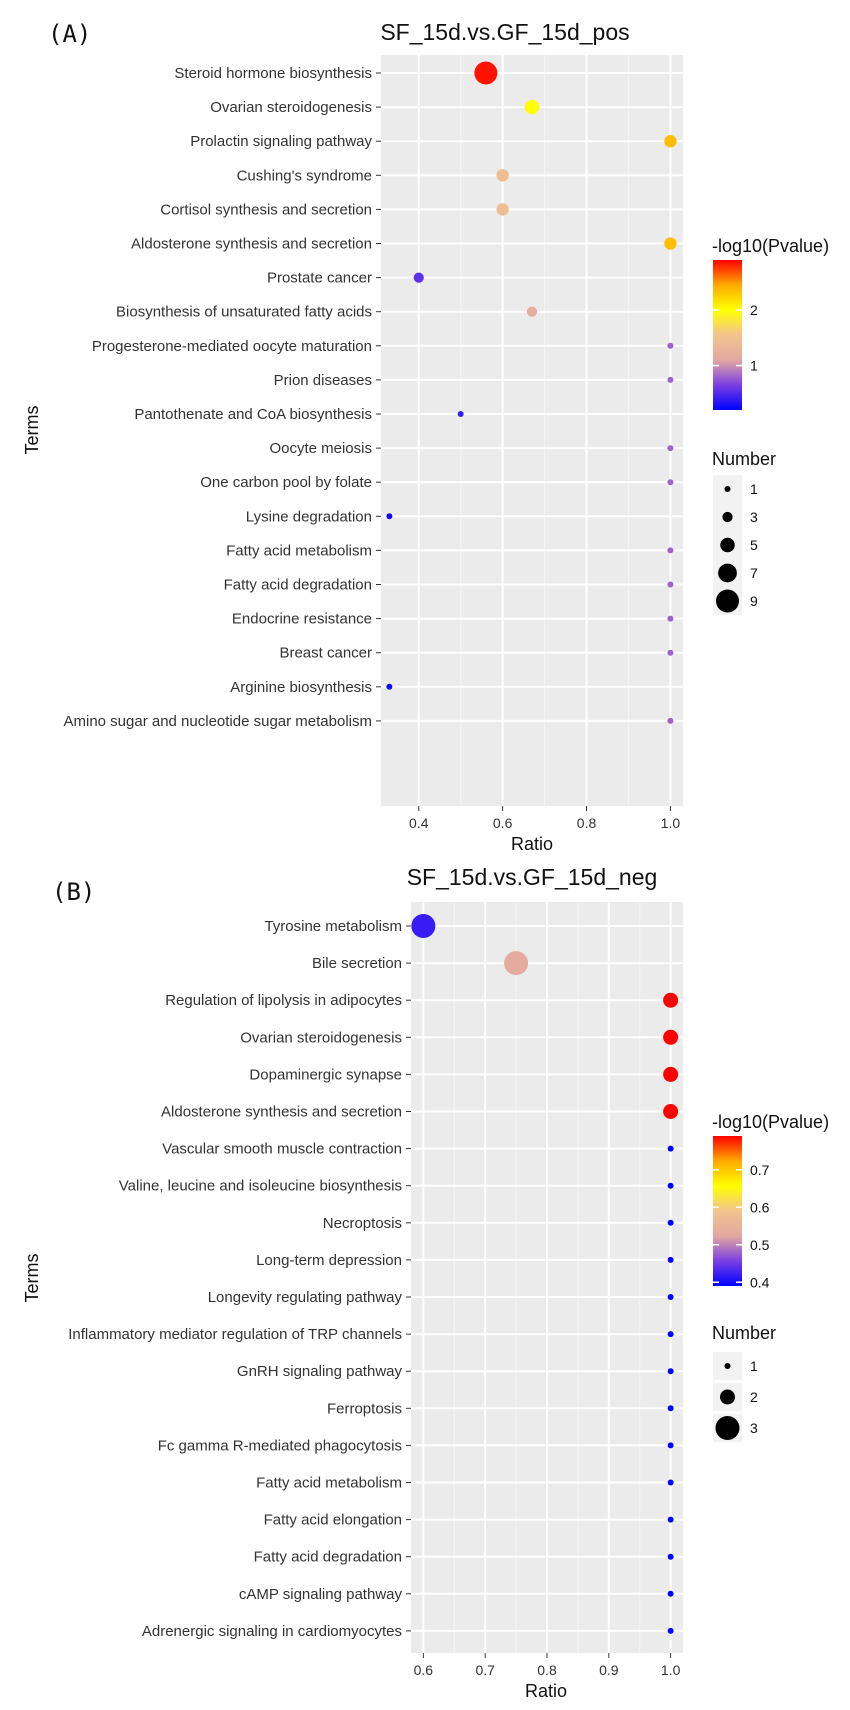  Describe the element at coordinates (760, 1282) in the screenshot. I see `colorbar-tick-label: 0.4` at that location.